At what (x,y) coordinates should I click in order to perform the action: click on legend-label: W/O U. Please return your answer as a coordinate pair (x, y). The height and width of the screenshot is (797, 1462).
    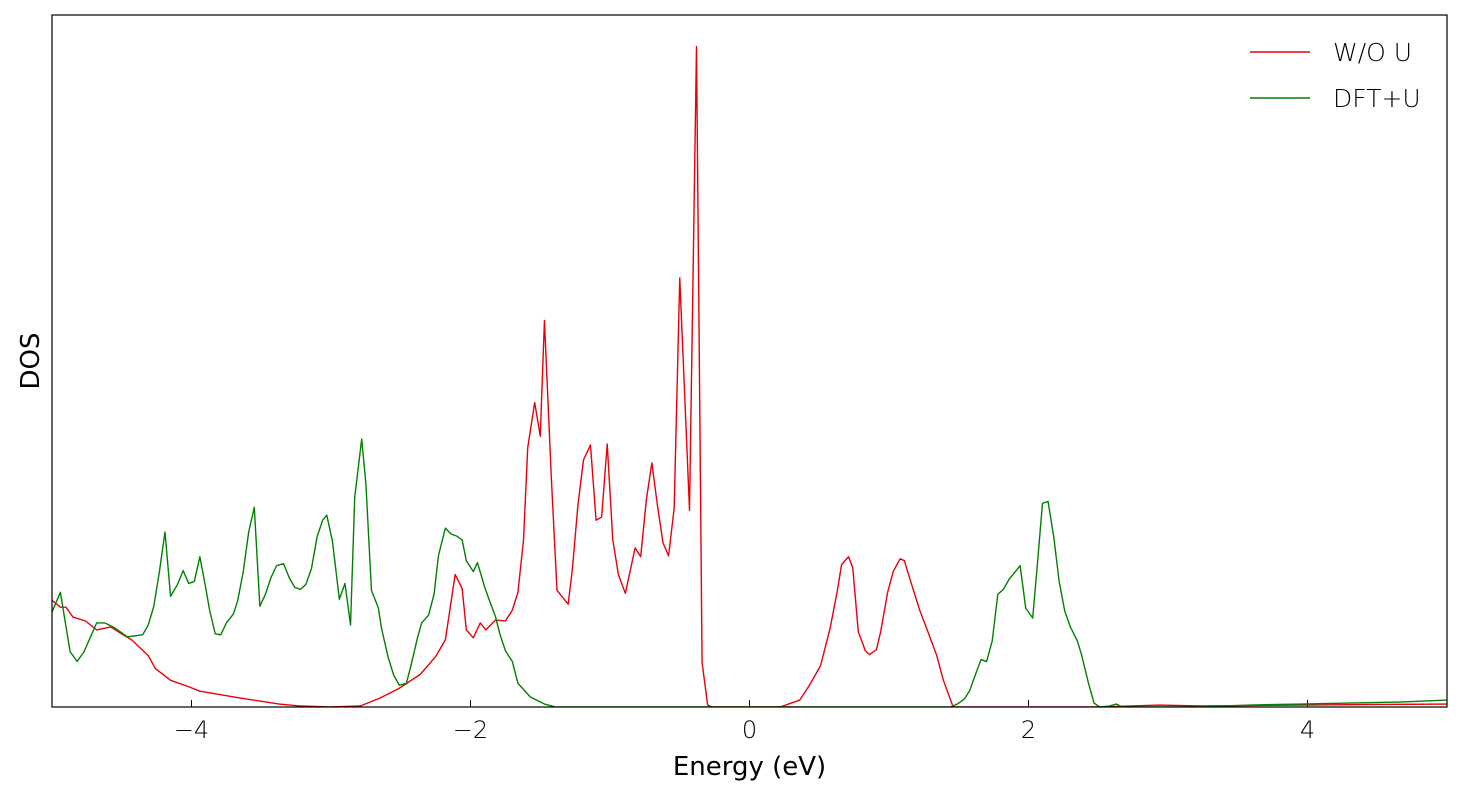
    Looking at the image, I should click on (1372, 52).